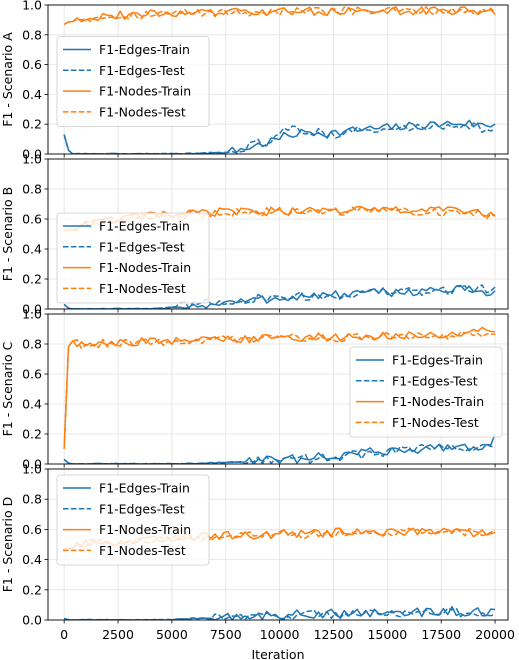 Image resolution: width=519 pixels, height=660 pixels. I want to click on x-tick-label: 2500, so click(118, 634).